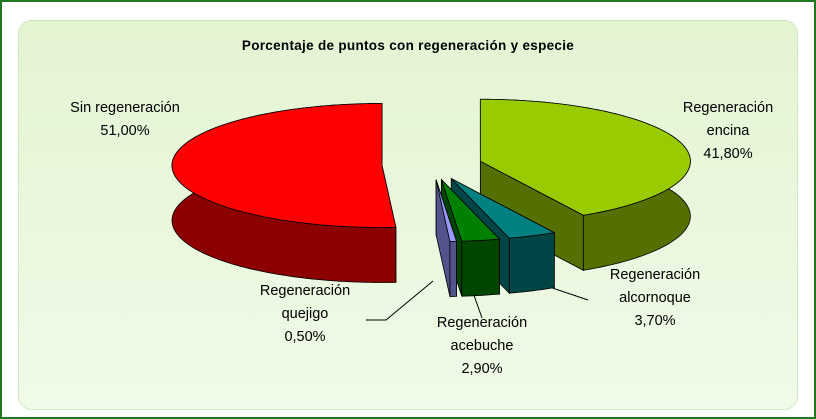 The height and width of the screenshot is (419, 816). I want to click on leader-line, so click(400, 300).